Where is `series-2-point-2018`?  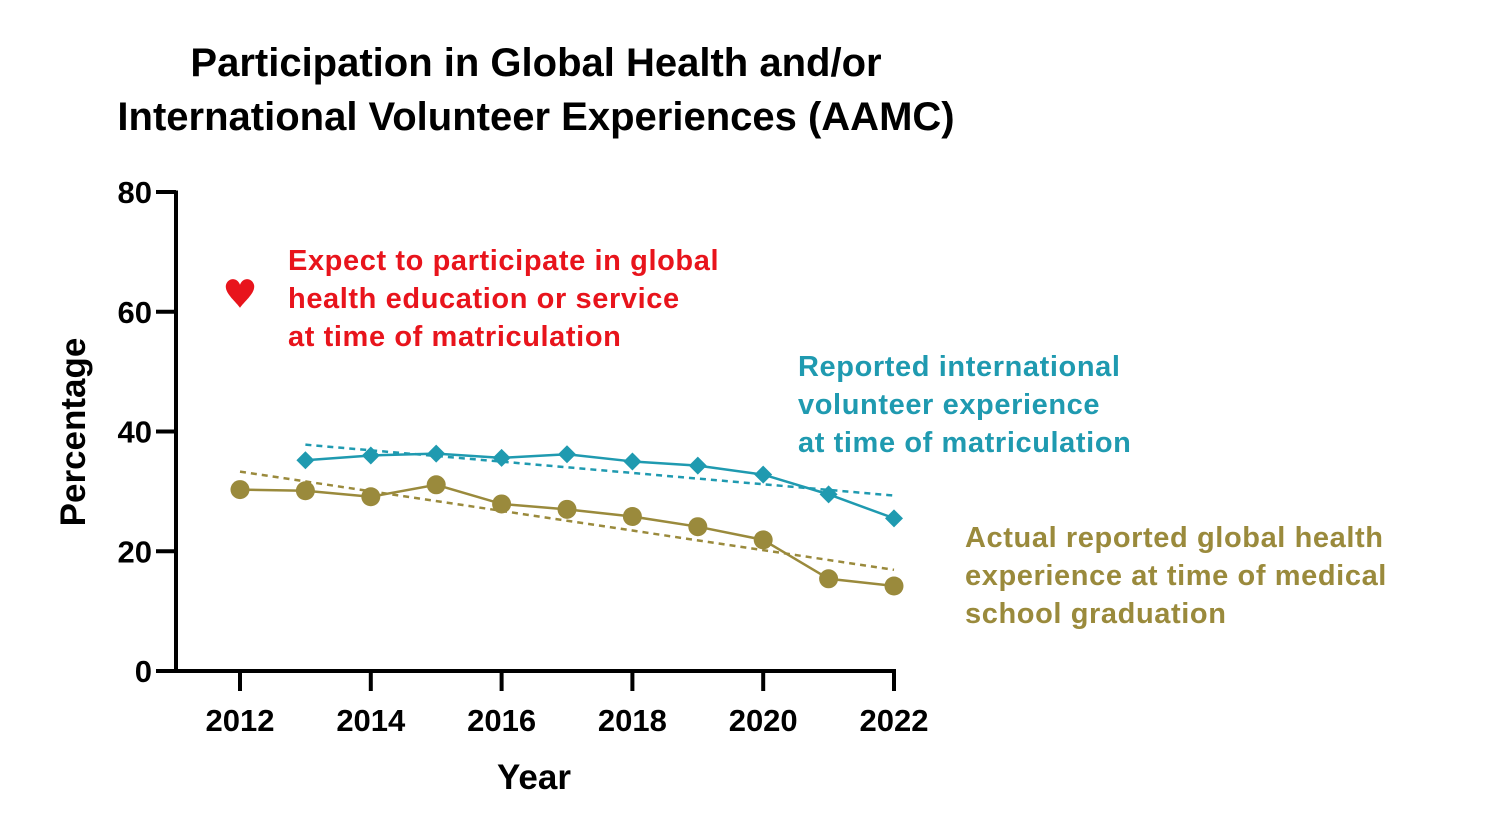 series-2-point-2018 is located at coordinates (632, 517).